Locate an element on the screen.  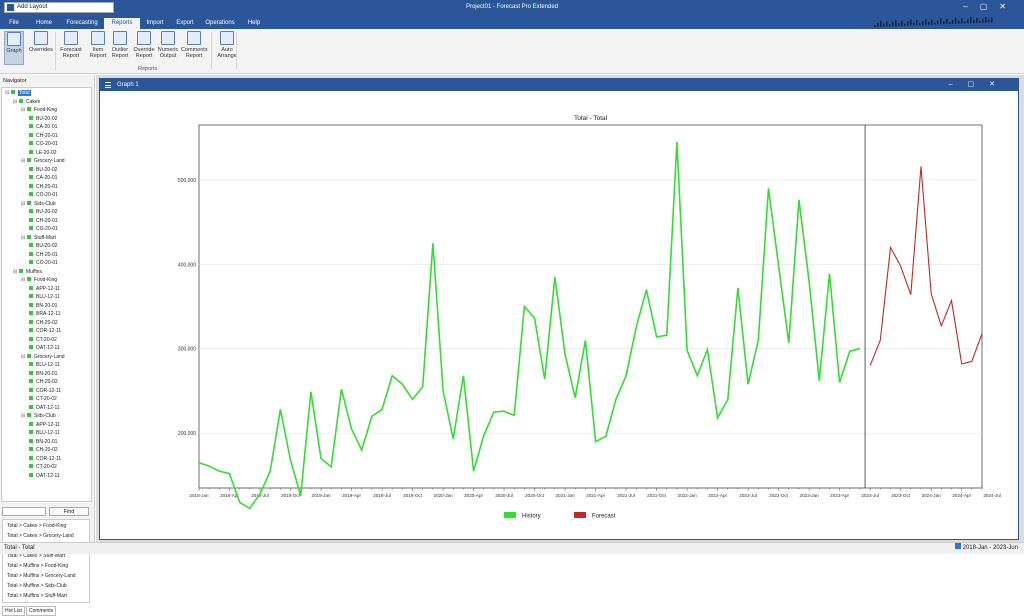
tree-item: ⊟Stuff-Mart is located at coordinates (38, 238).